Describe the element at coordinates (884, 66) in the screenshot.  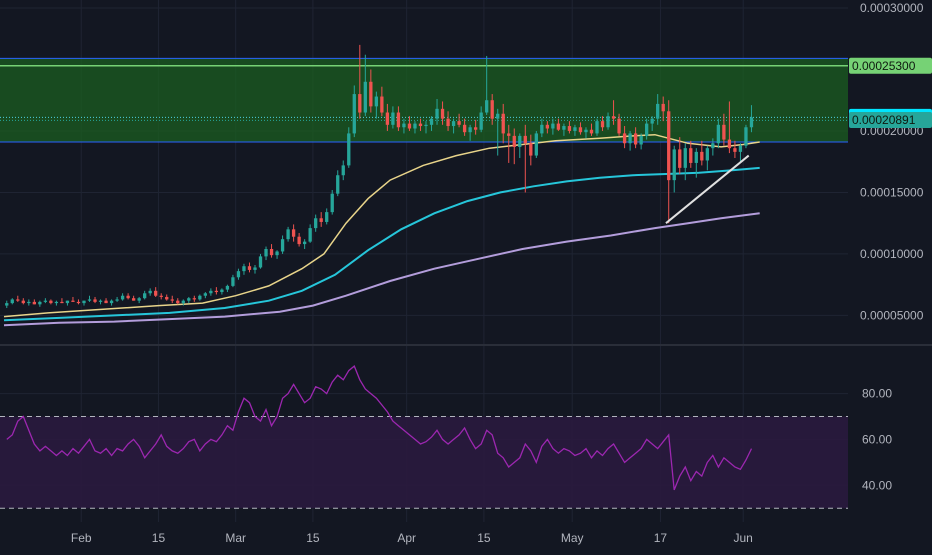
I see `price-tag-label: 0.00025300` at that location.